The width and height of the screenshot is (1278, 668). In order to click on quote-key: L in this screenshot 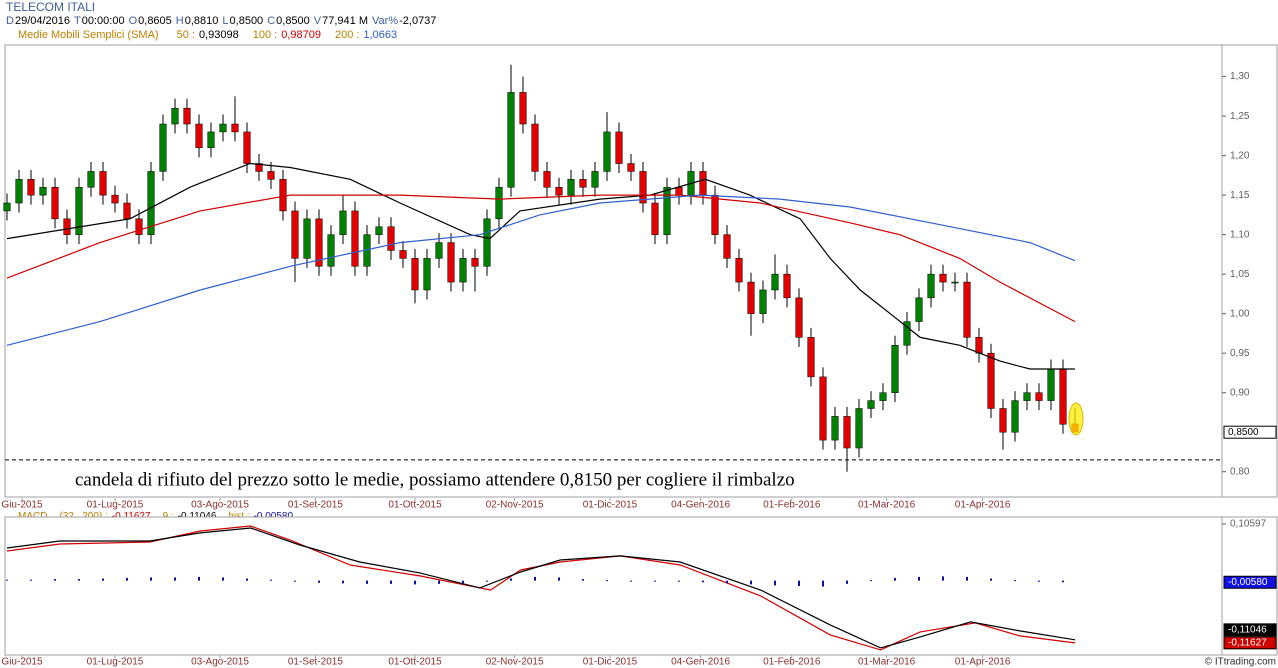, I will do `click(225, 21)`.